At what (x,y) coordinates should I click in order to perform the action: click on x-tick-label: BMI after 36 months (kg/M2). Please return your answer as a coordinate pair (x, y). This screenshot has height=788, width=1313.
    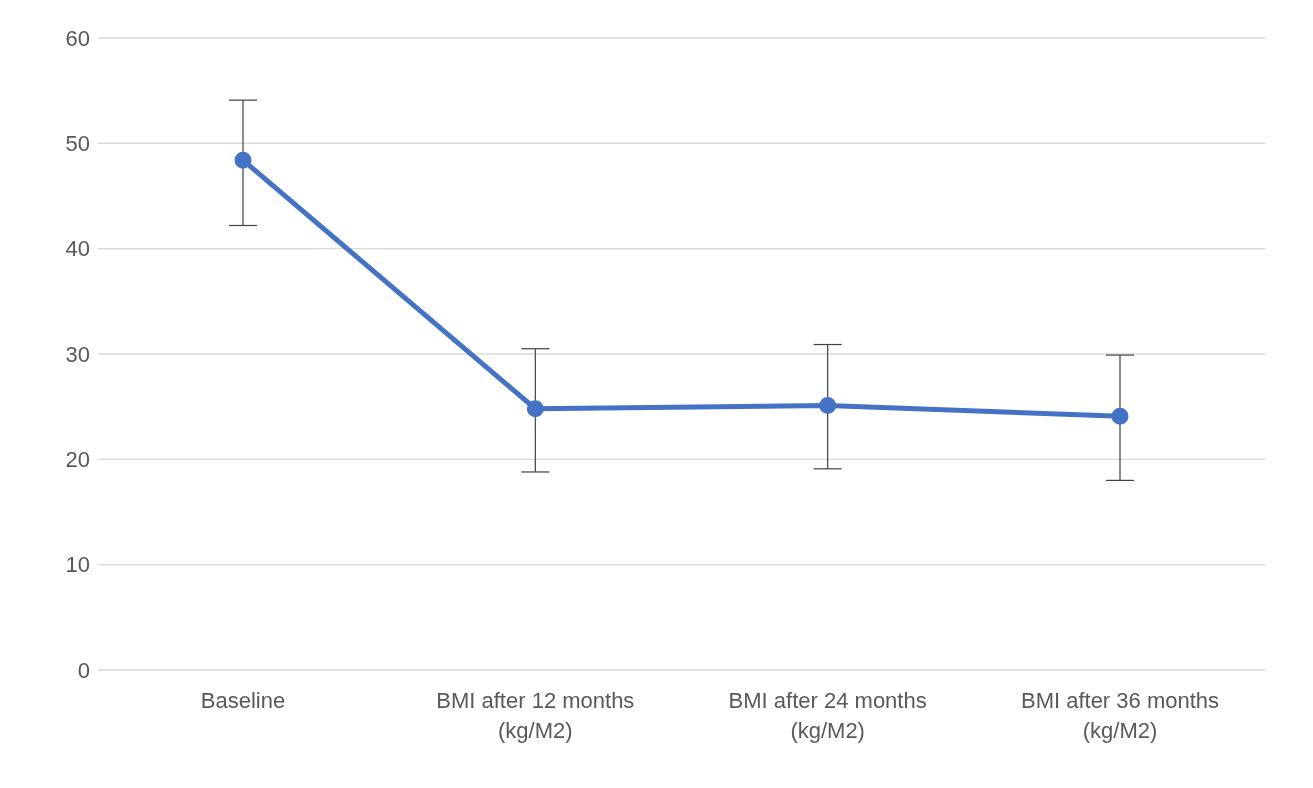
    Looking at the image, I should click on (1120, 715).